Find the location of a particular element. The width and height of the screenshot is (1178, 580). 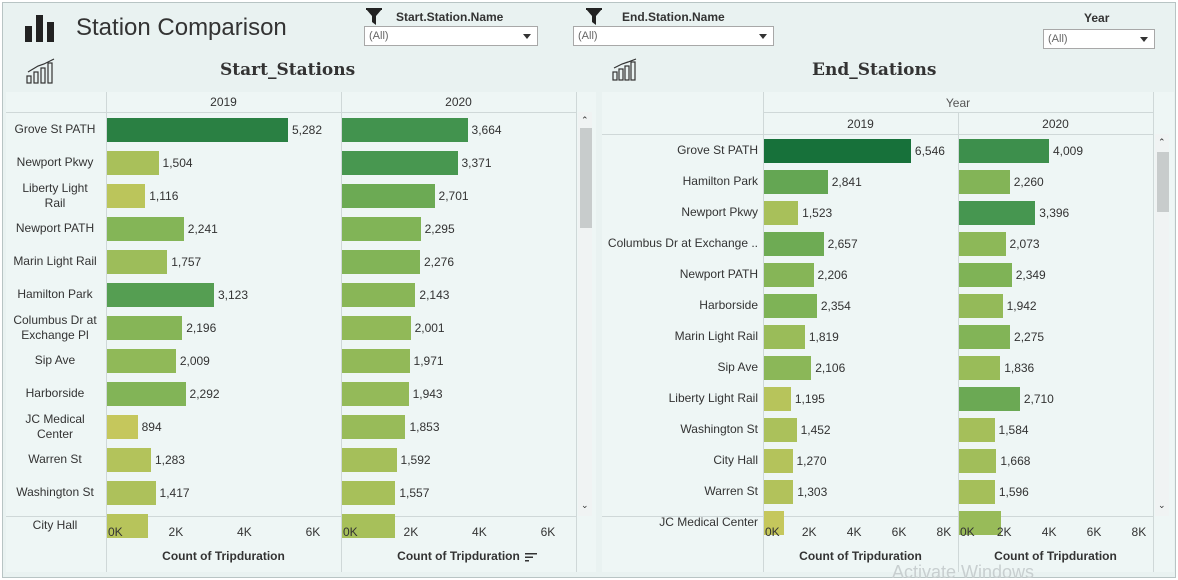

row-label: Newport PATH is located at coordinates (718, 274).